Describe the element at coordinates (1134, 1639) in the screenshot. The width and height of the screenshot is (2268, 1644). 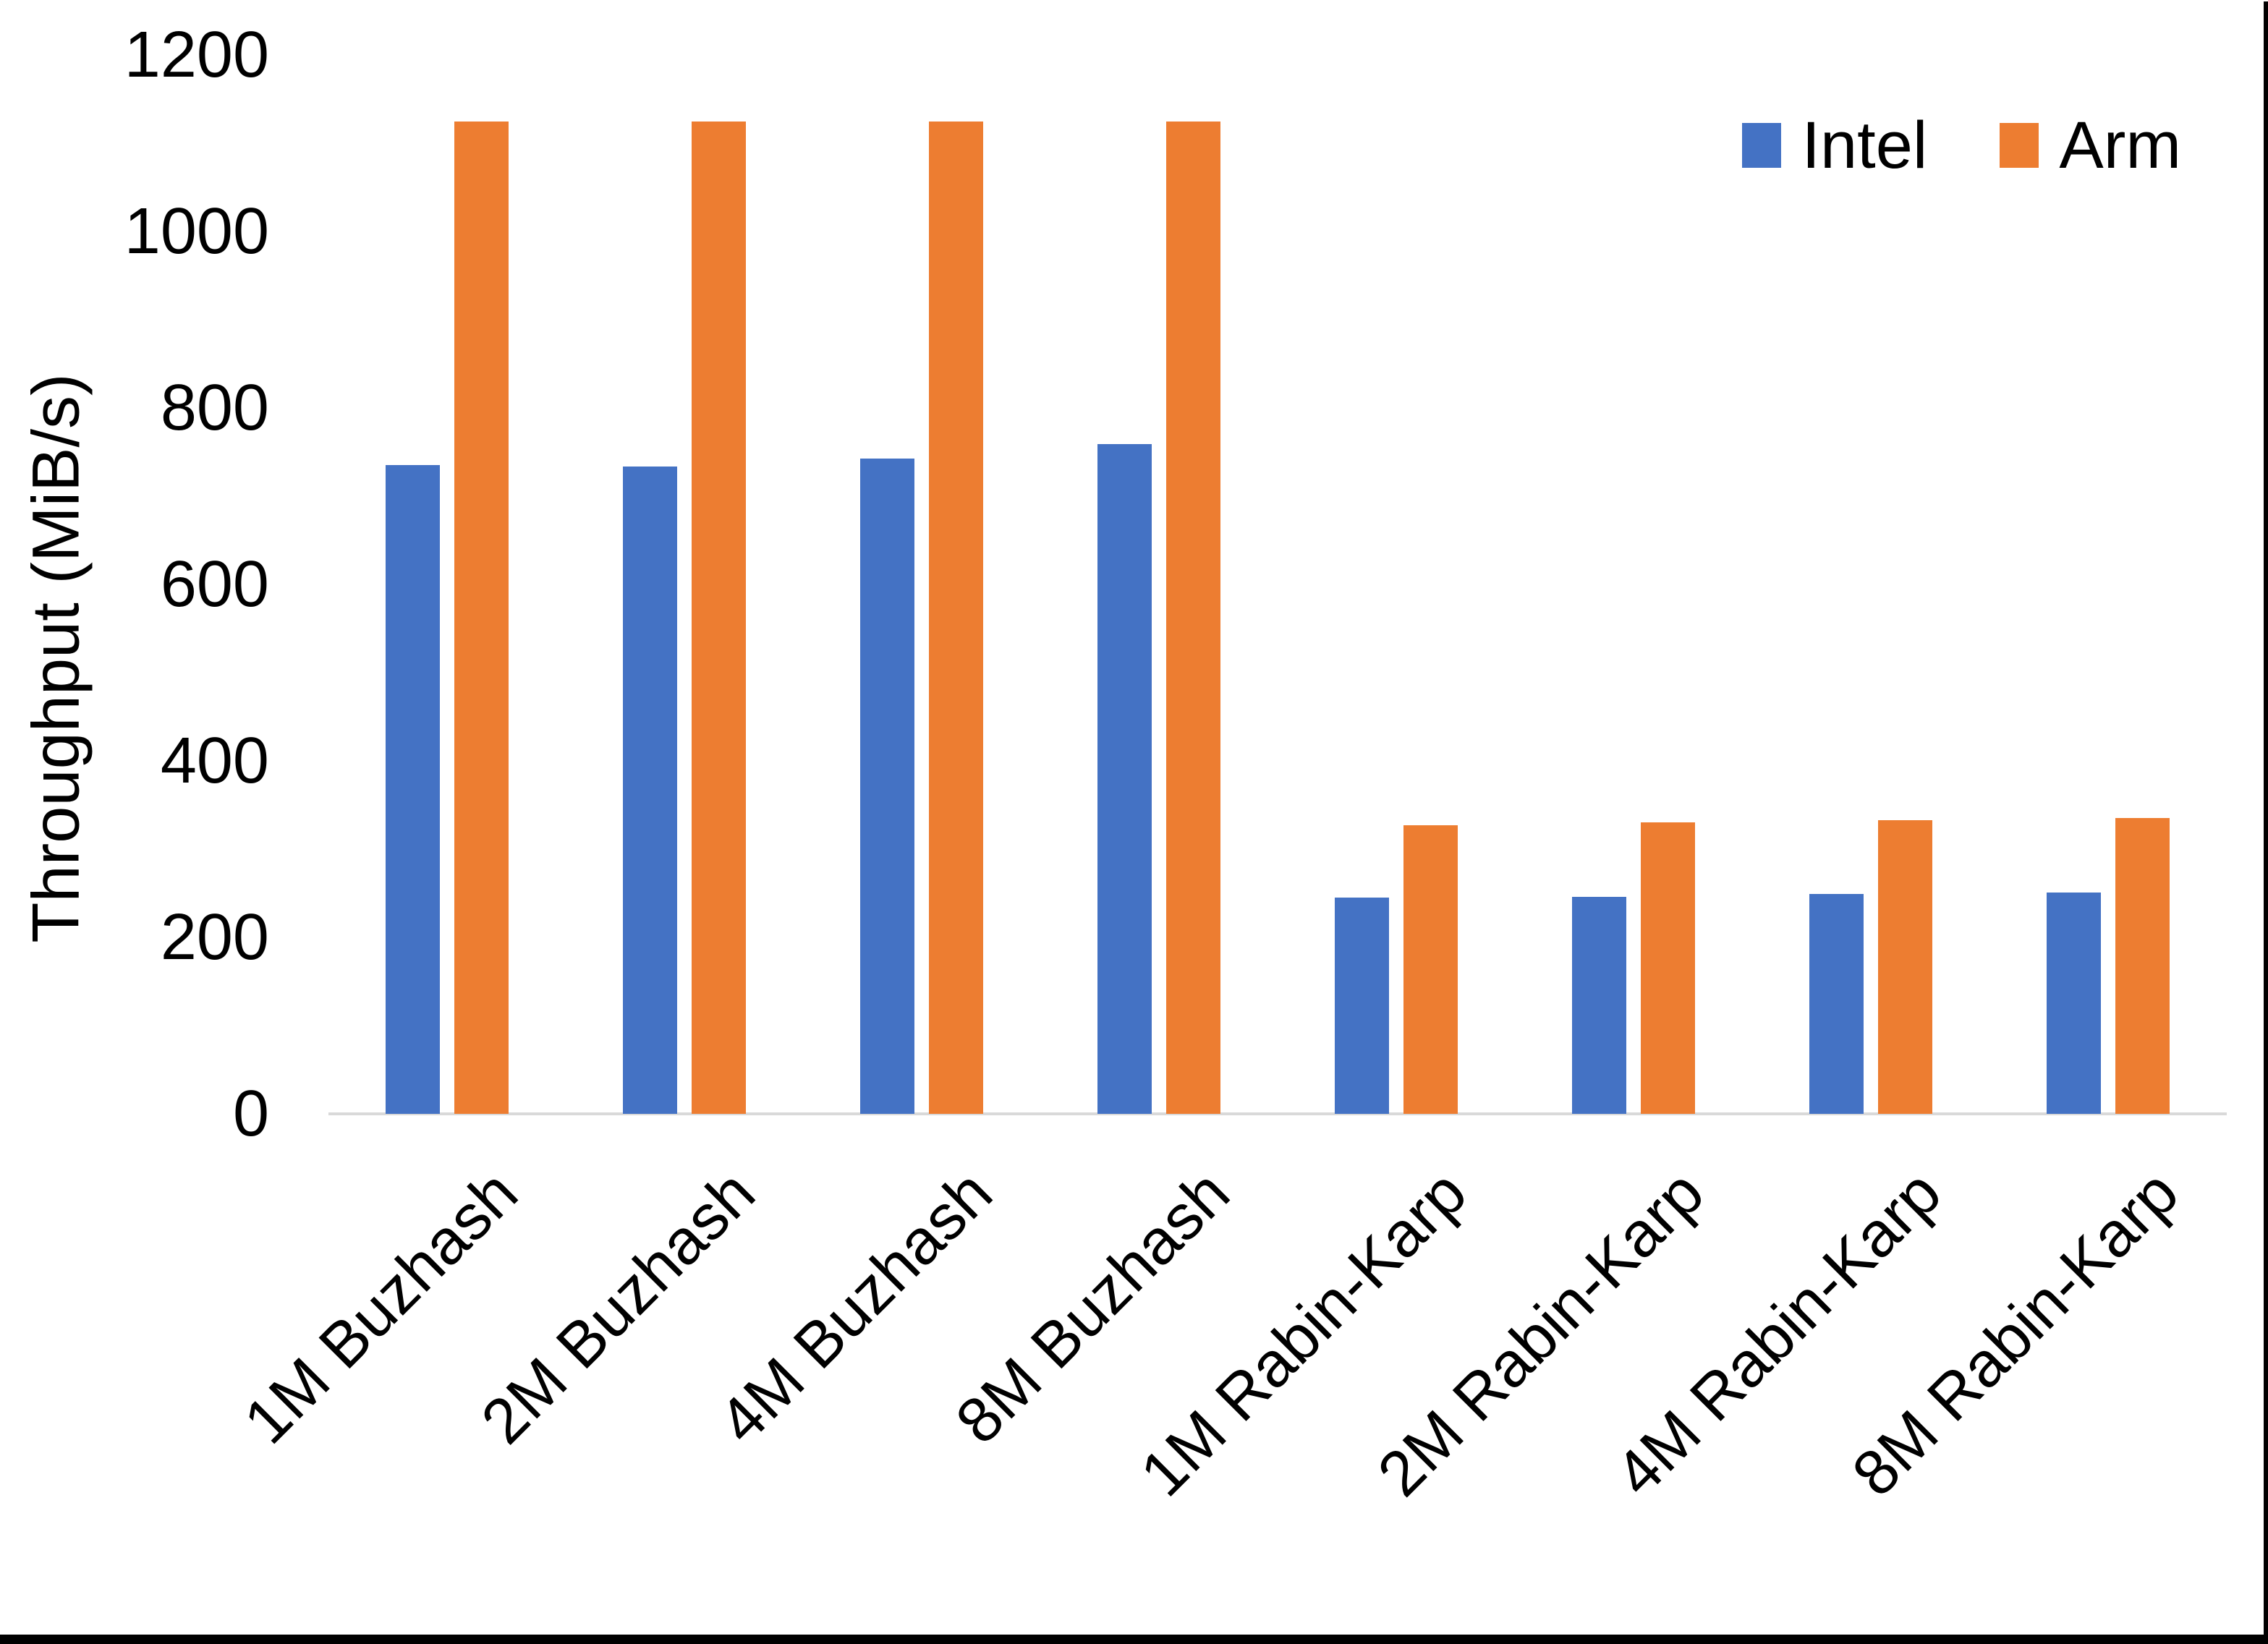
I see `screenshot-bottom-border` at that location.